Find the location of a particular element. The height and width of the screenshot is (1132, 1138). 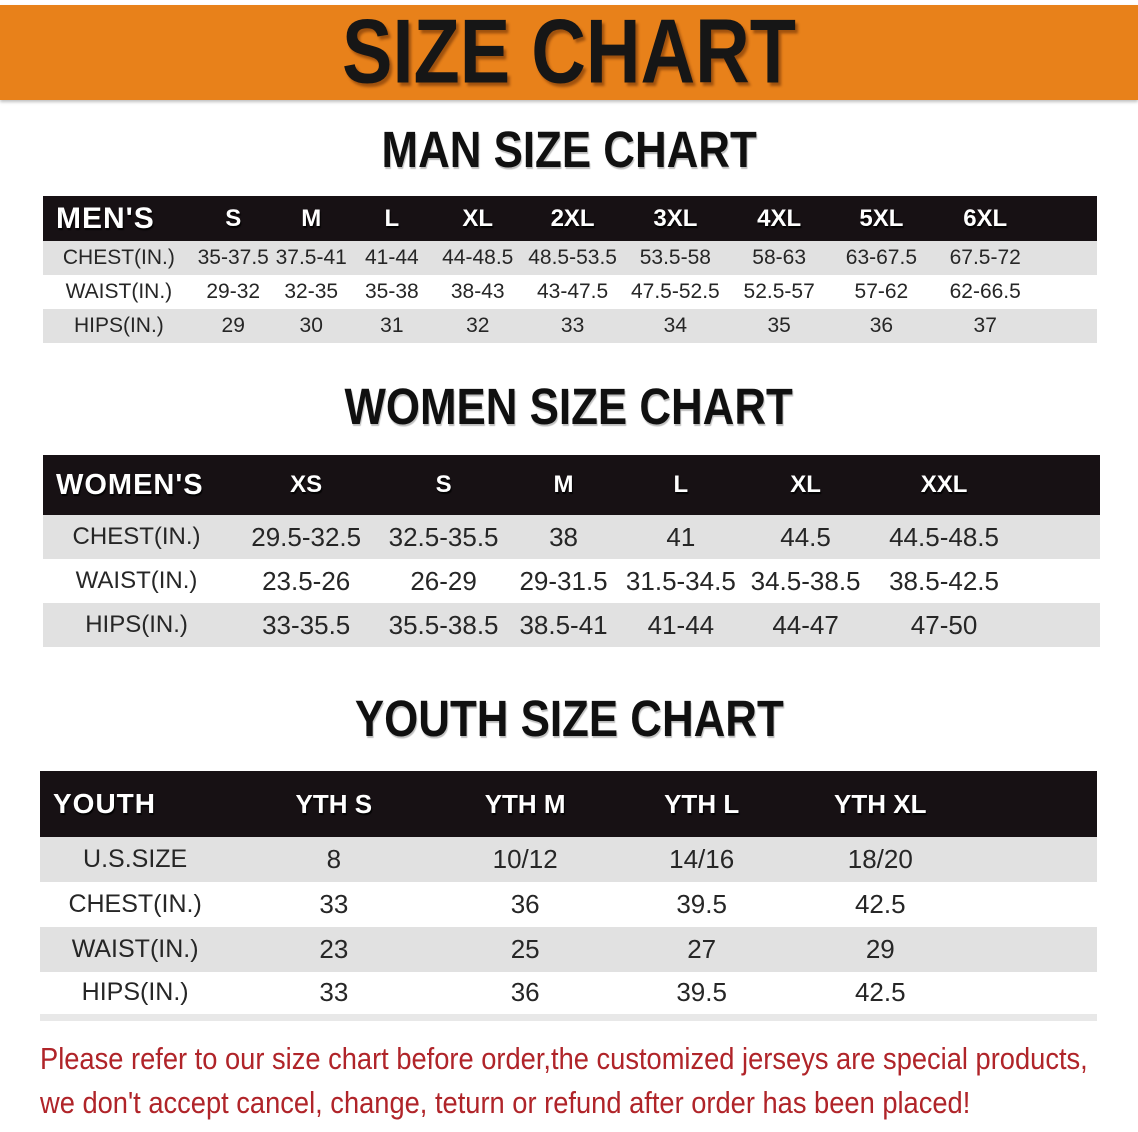

table-corner-label: YOUTH is located at coordinates (135, 804).